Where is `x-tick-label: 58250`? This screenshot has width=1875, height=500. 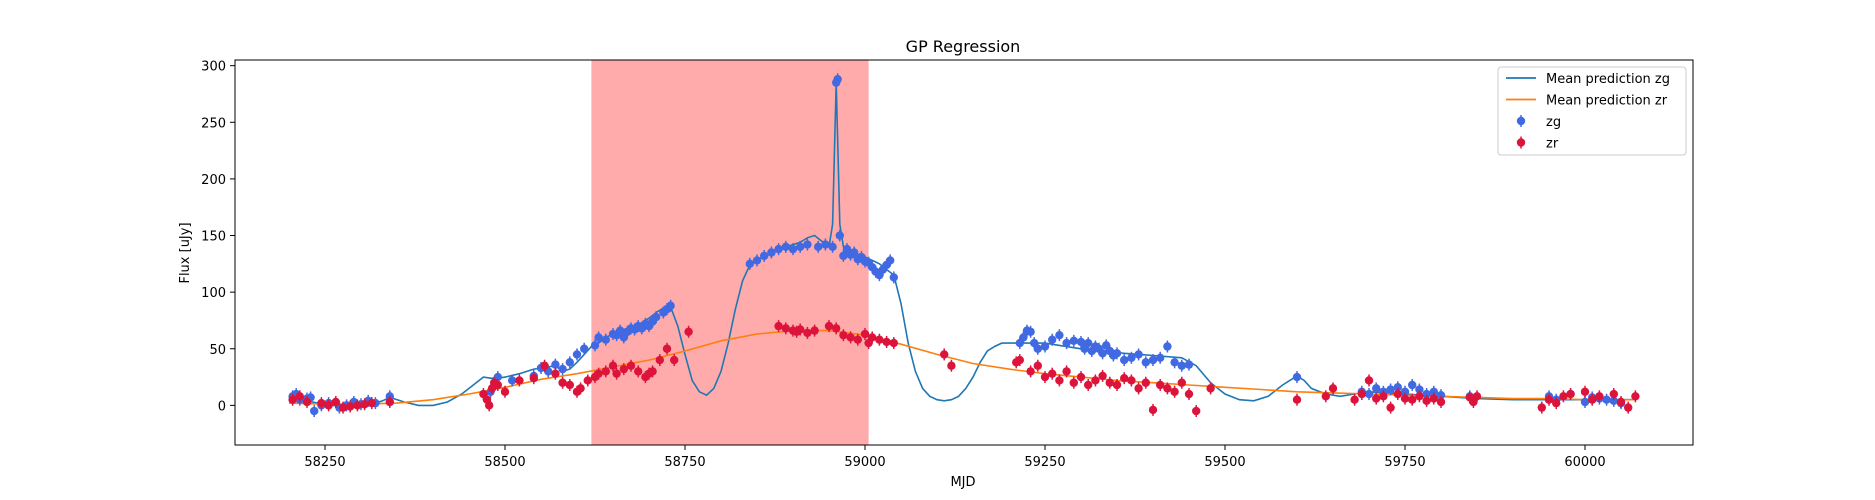
x-tick-label: 58250 is located at coordinates (324, 462).